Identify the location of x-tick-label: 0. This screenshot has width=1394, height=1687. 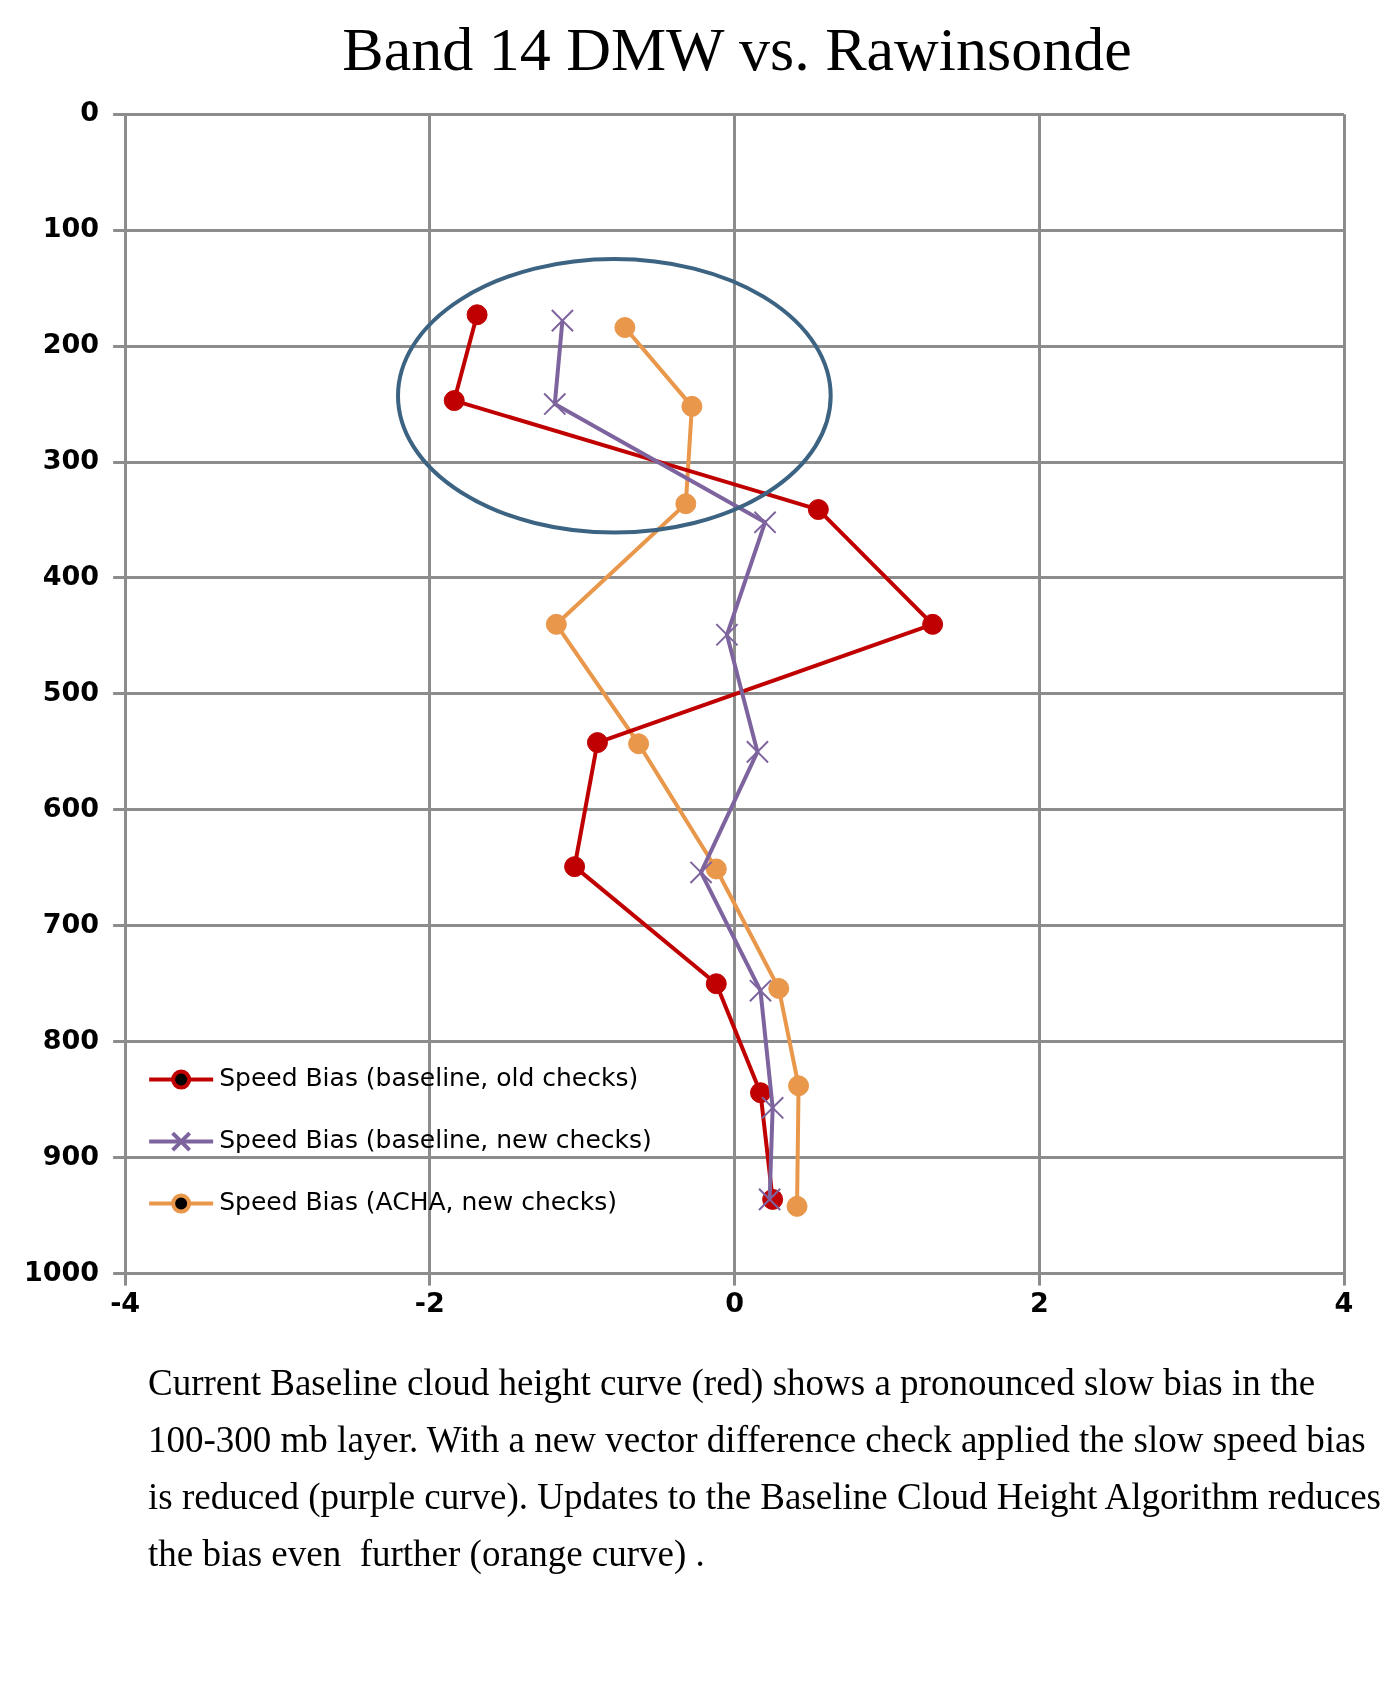
(734, 1302).